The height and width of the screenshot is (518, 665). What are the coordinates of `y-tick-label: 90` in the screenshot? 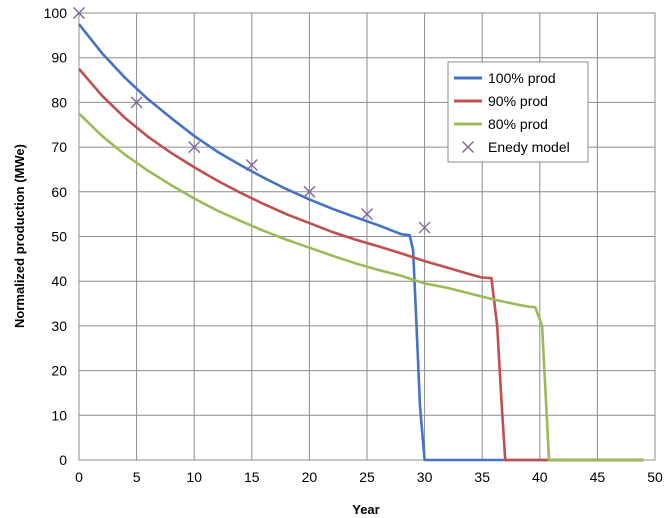 It's located at (59, 58).